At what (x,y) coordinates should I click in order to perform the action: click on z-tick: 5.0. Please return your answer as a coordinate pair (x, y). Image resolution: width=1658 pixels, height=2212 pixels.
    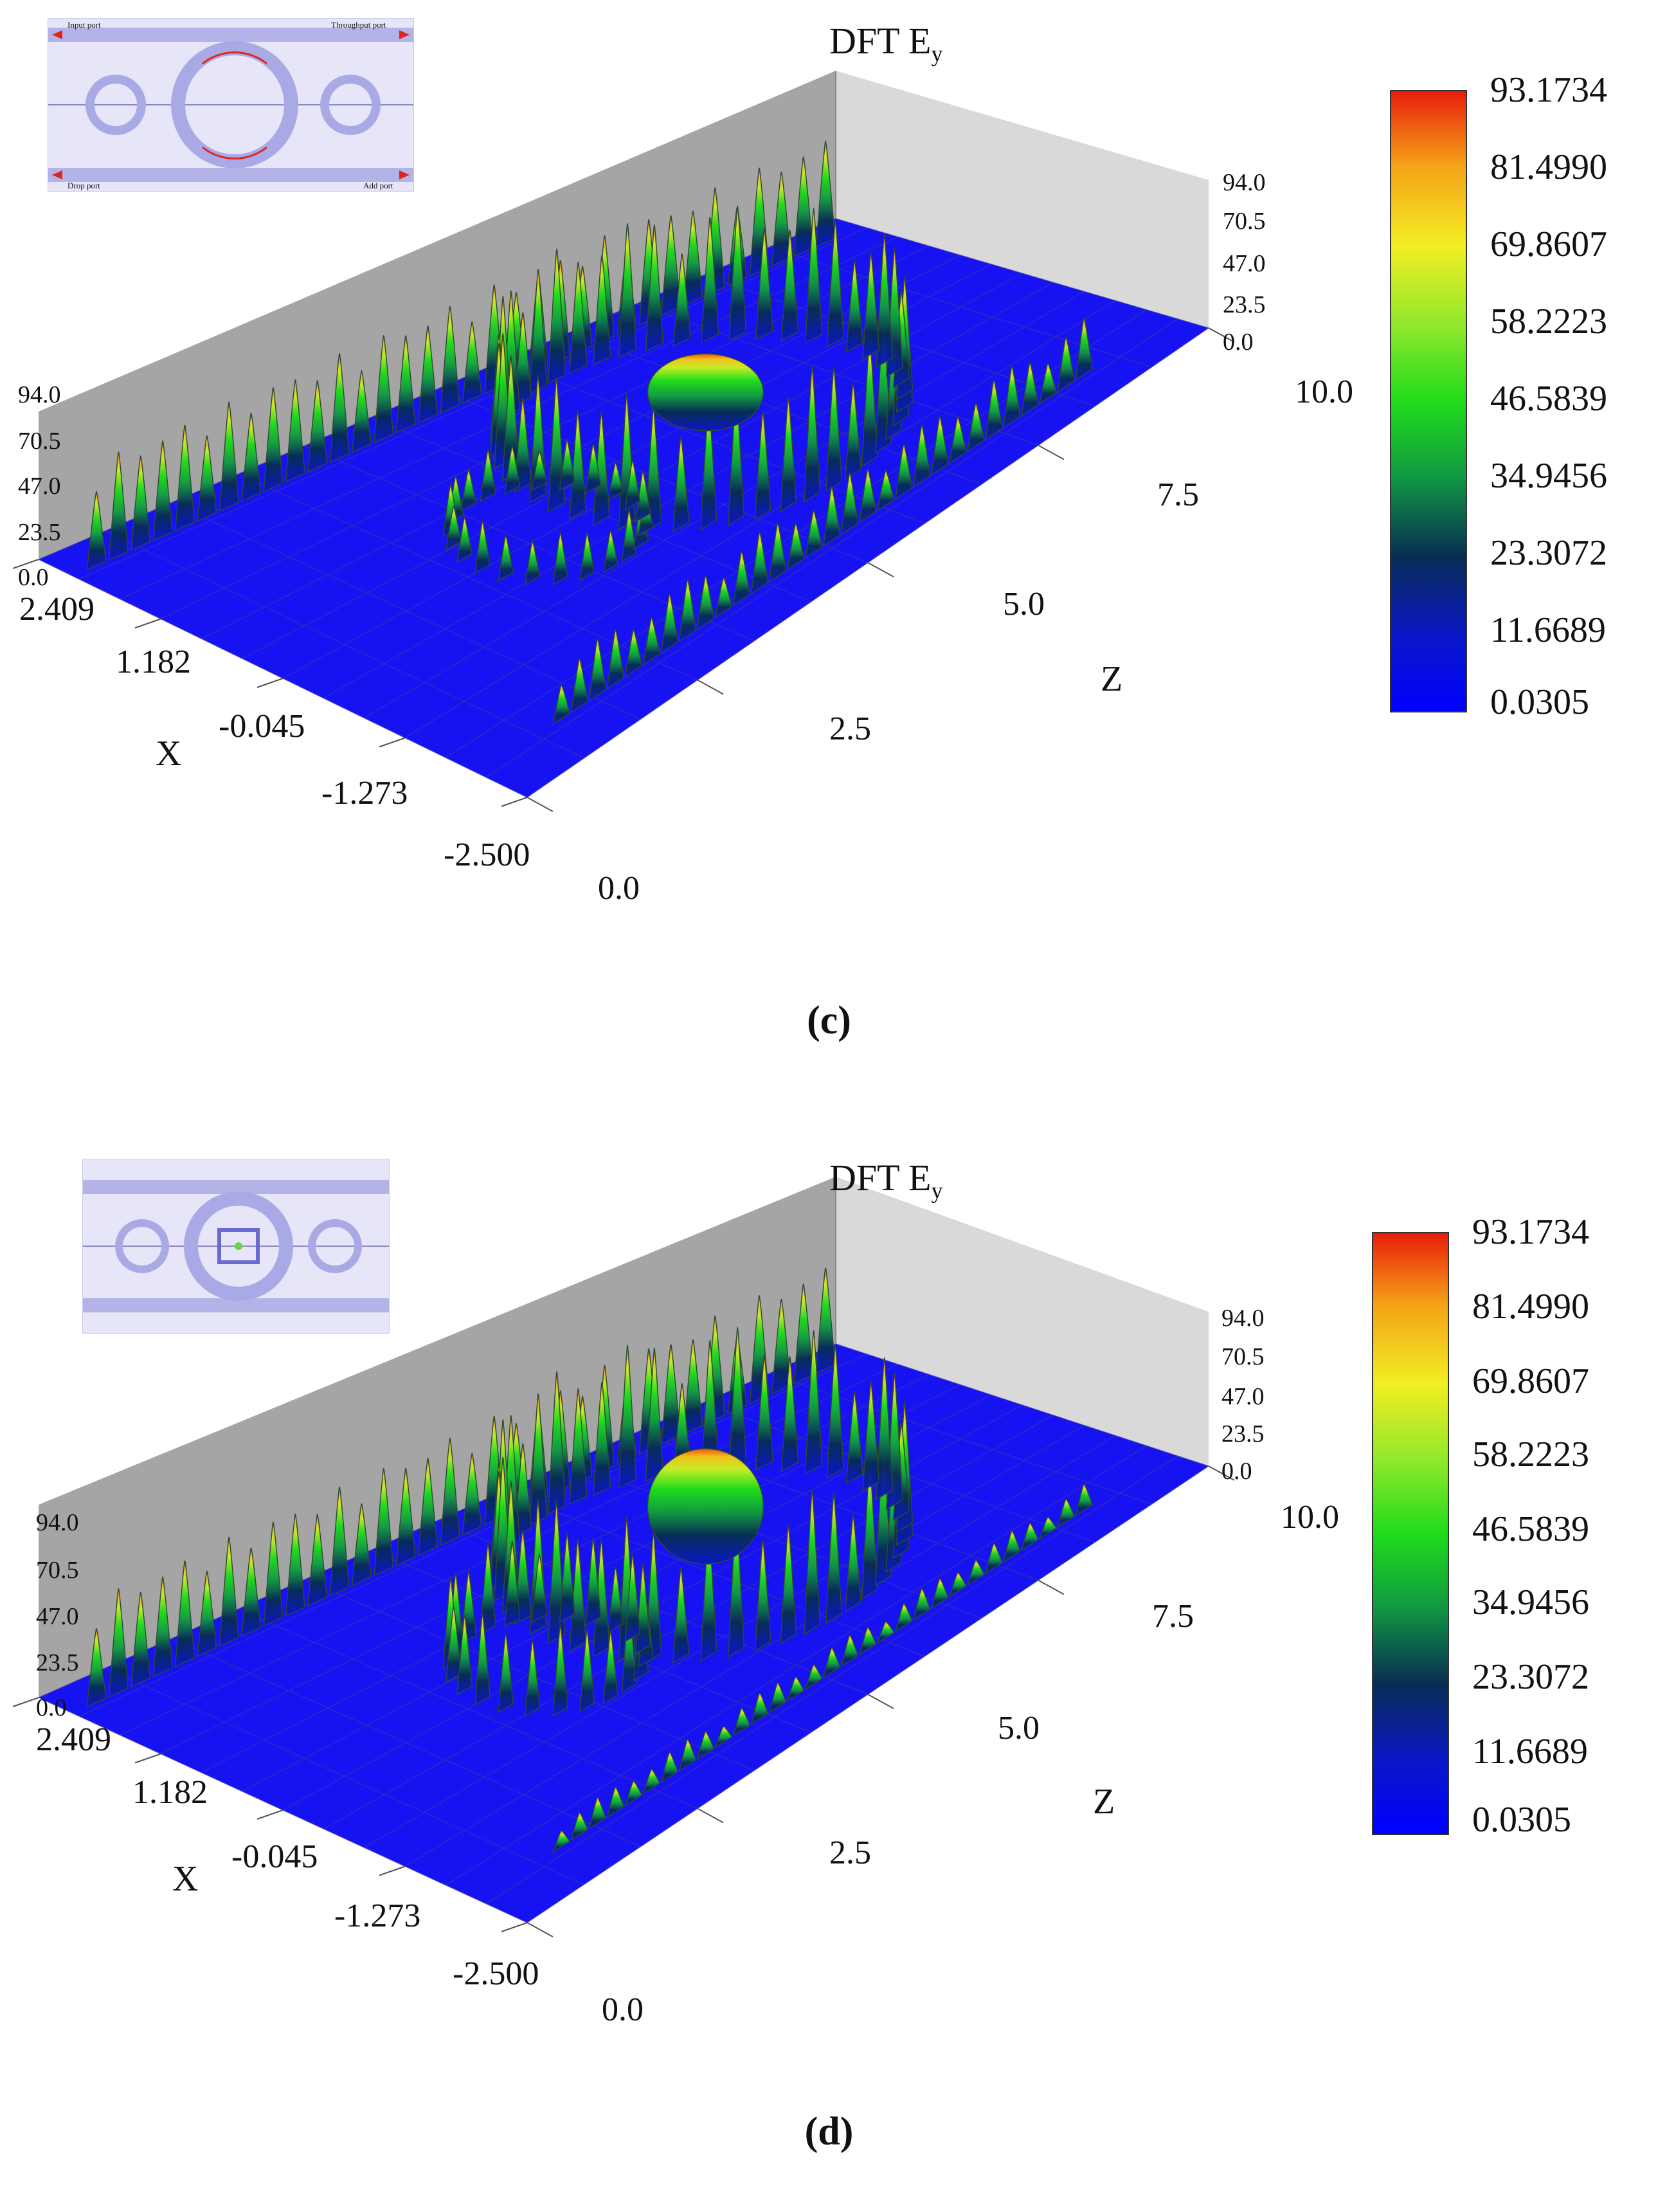
    Looking at the image, I should click on (1024, 604).